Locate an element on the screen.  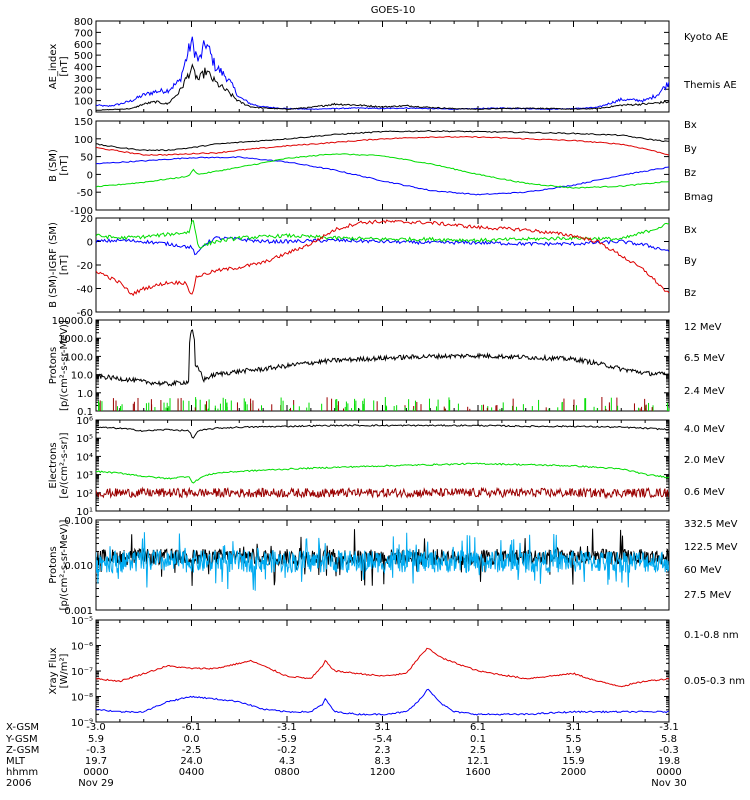
series-line-by is located at coordinates (382, 171).